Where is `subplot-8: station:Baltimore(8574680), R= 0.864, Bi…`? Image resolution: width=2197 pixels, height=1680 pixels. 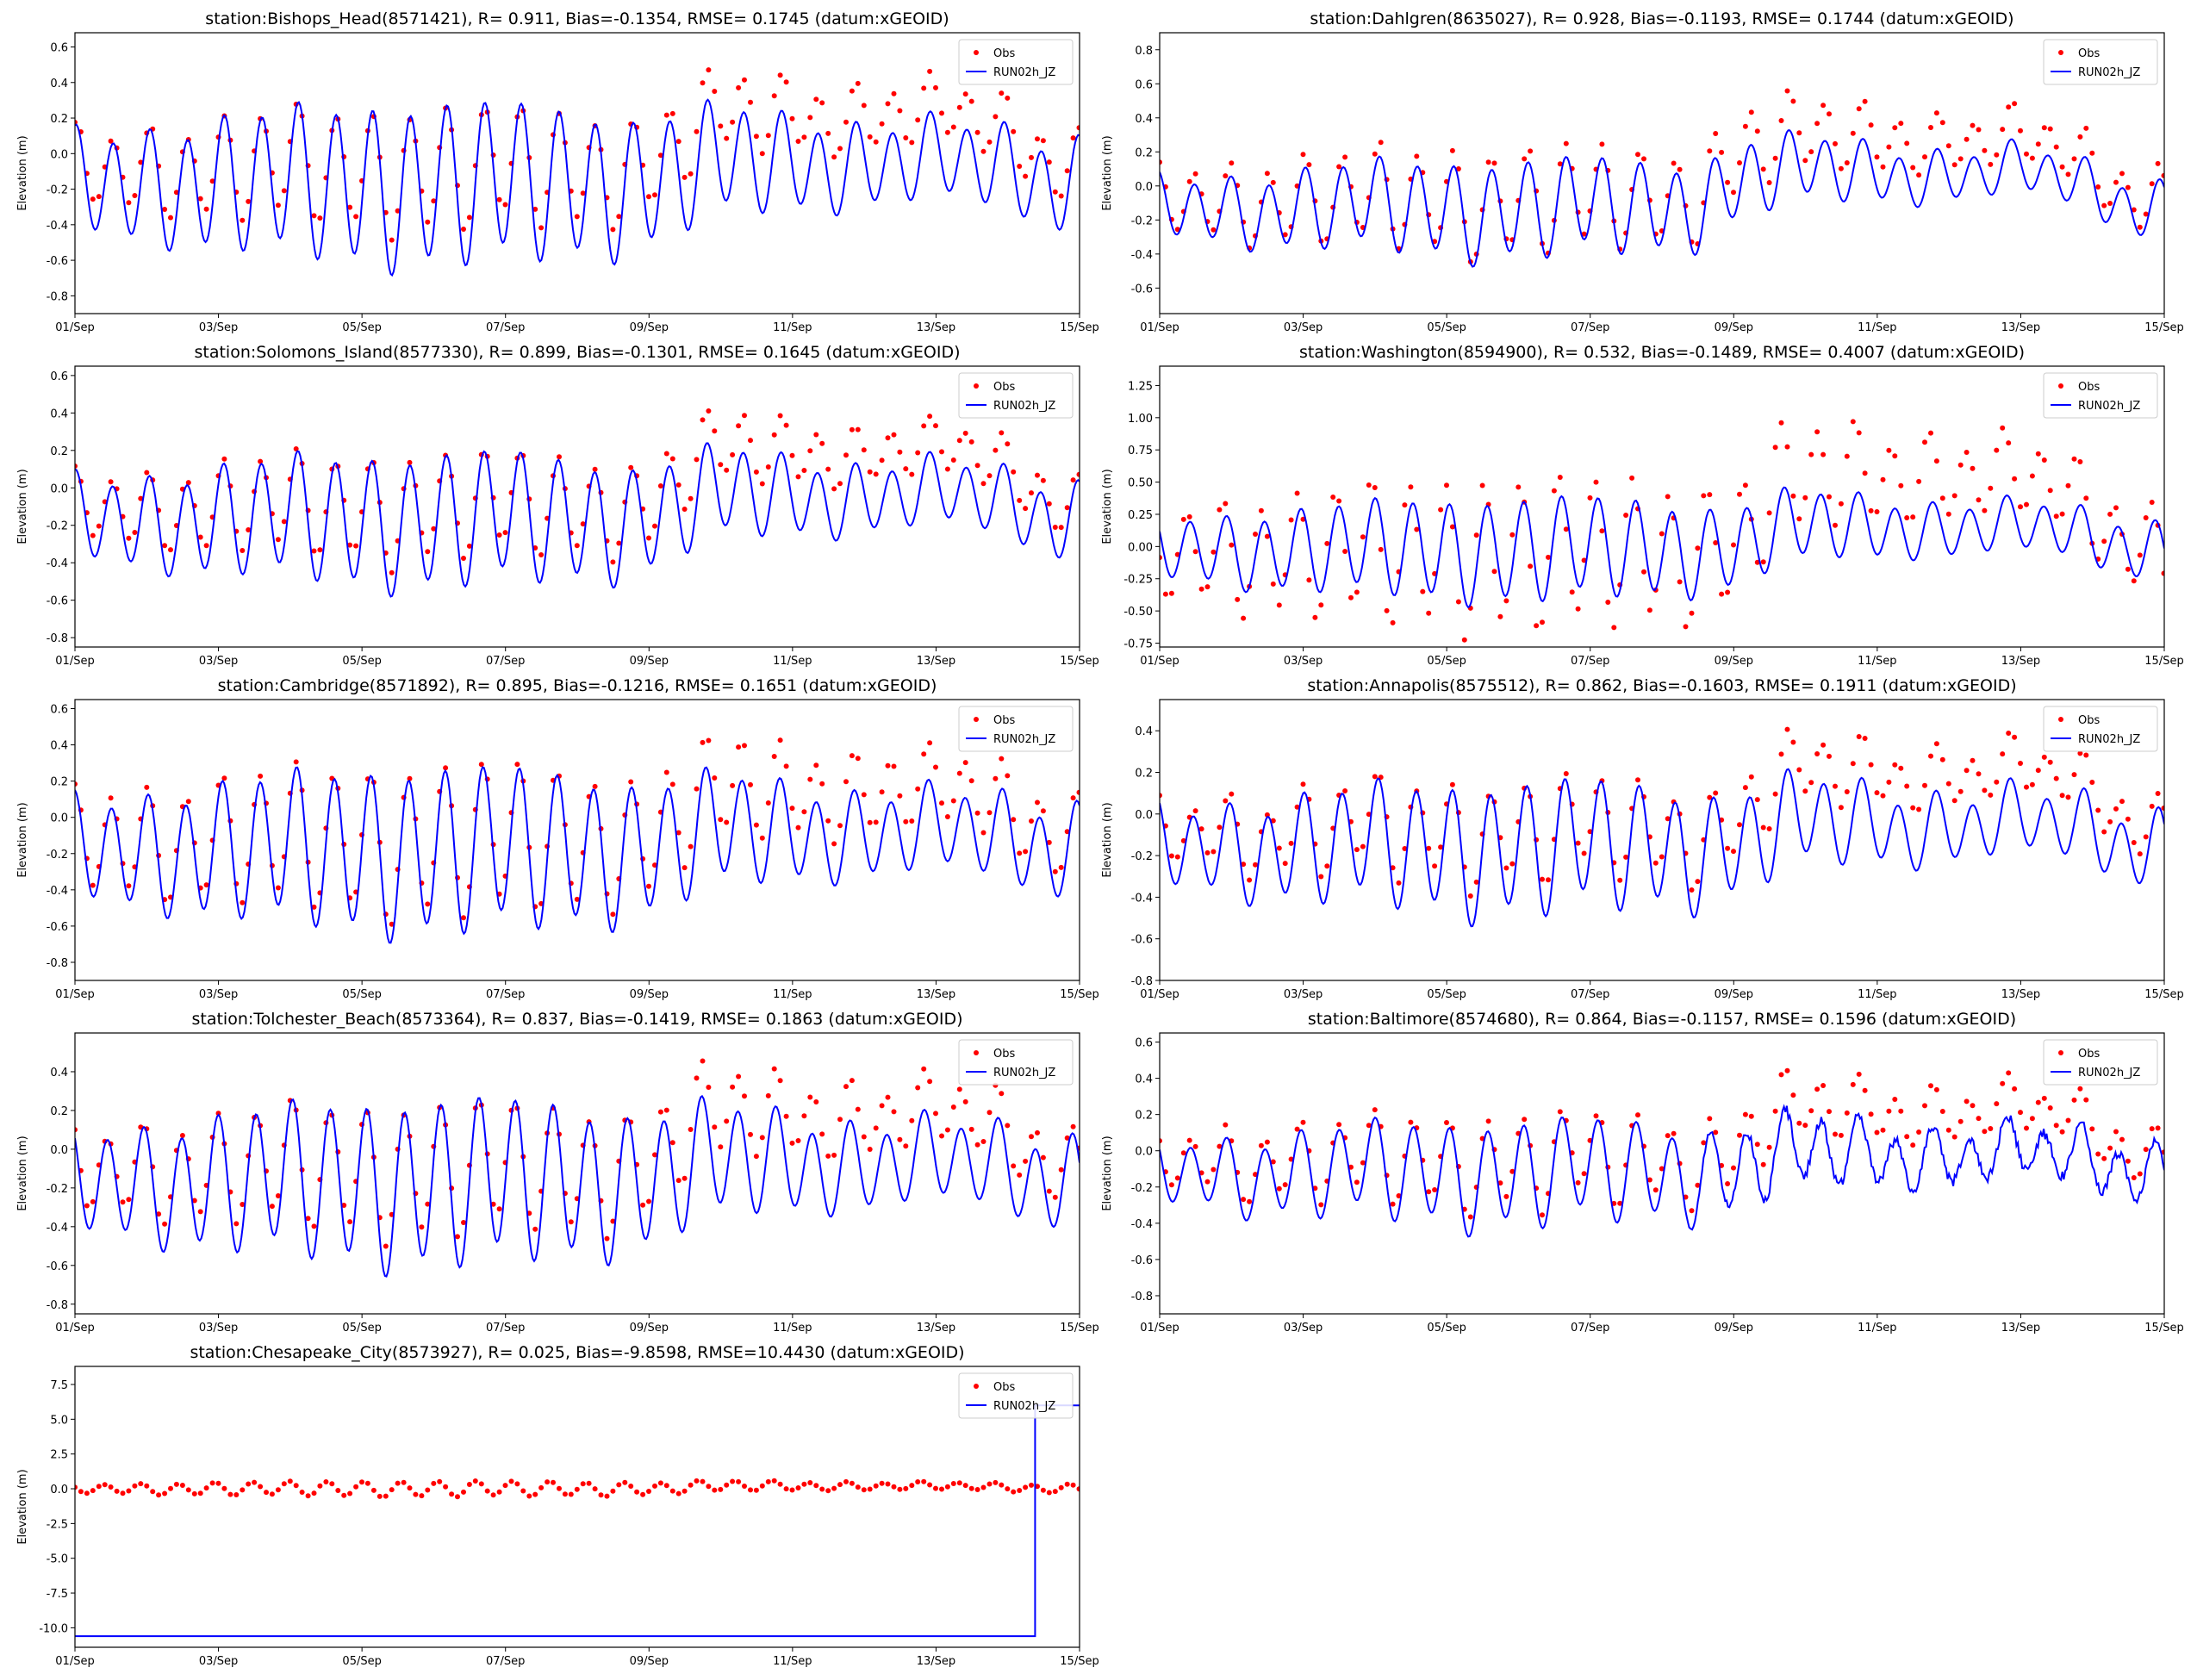
subplot-8: station:Baltimore(8574680), R= 0.864, Bi… is located at coordinates (1642, 1172).